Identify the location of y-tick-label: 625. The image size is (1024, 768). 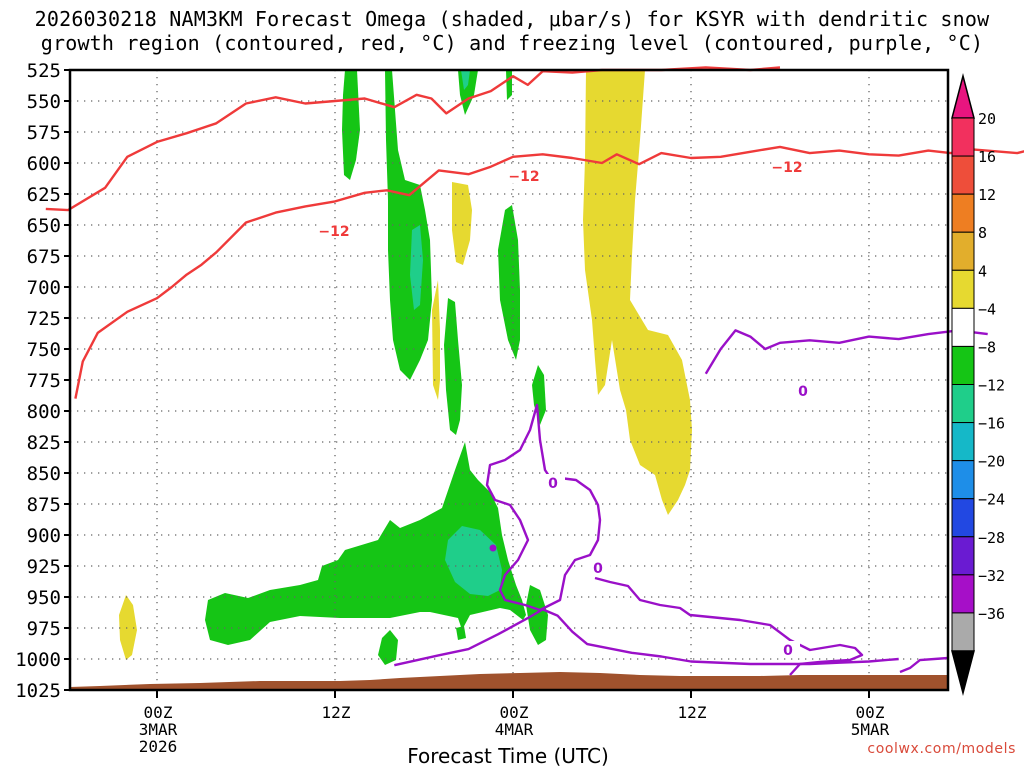
(44, 195).